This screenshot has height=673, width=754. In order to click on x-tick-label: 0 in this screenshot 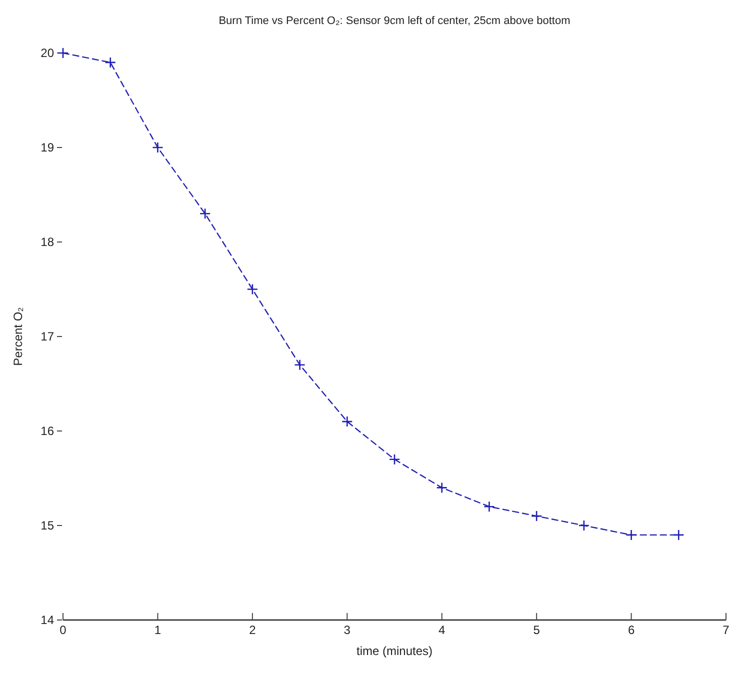, I will do `click(63, 630)`.